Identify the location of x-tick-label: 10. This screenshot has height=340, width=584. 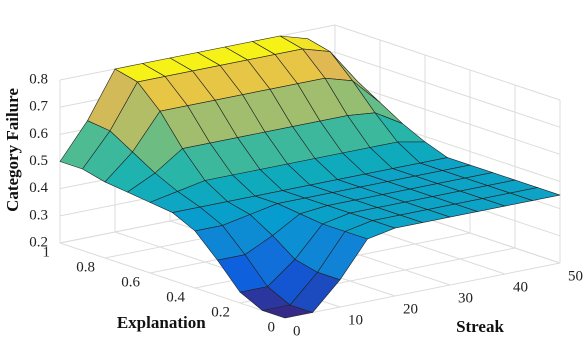
(355, 320).